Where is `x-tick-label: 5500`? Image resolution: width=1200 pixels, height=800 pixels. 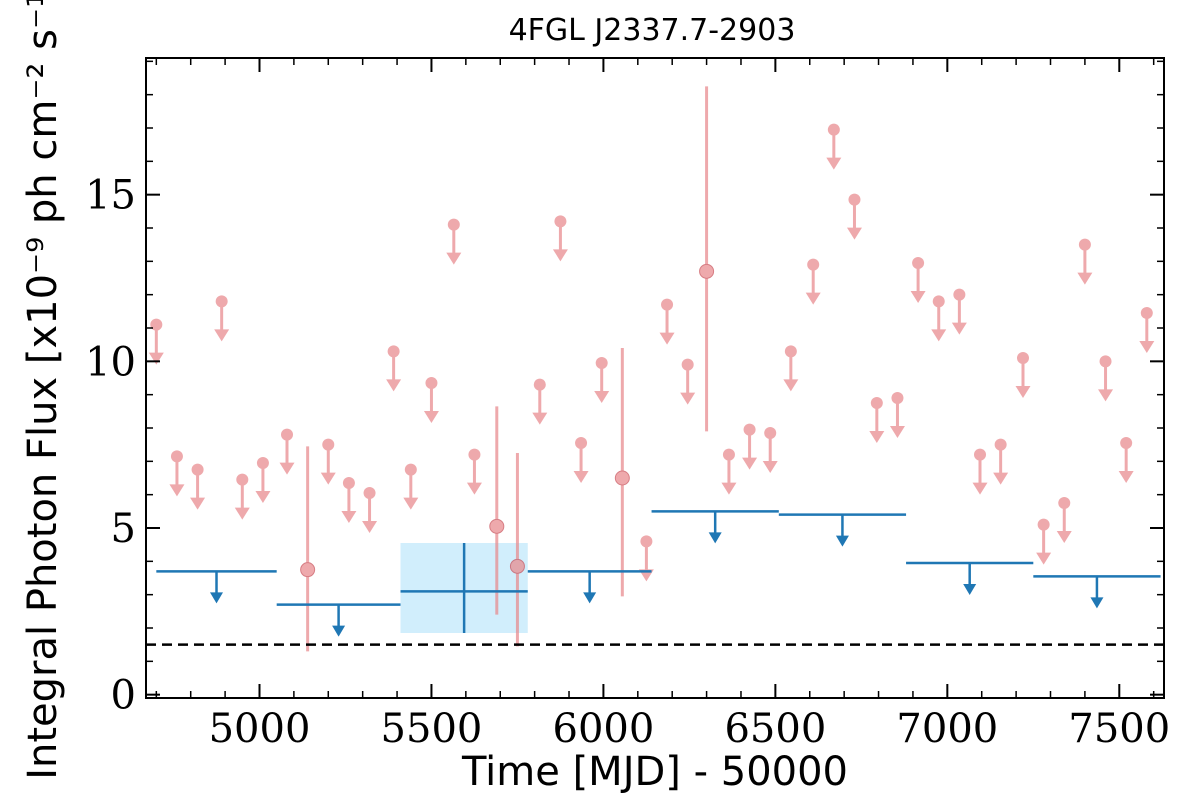
x-tick-label: 5500 is located at coordinates (432, 729).